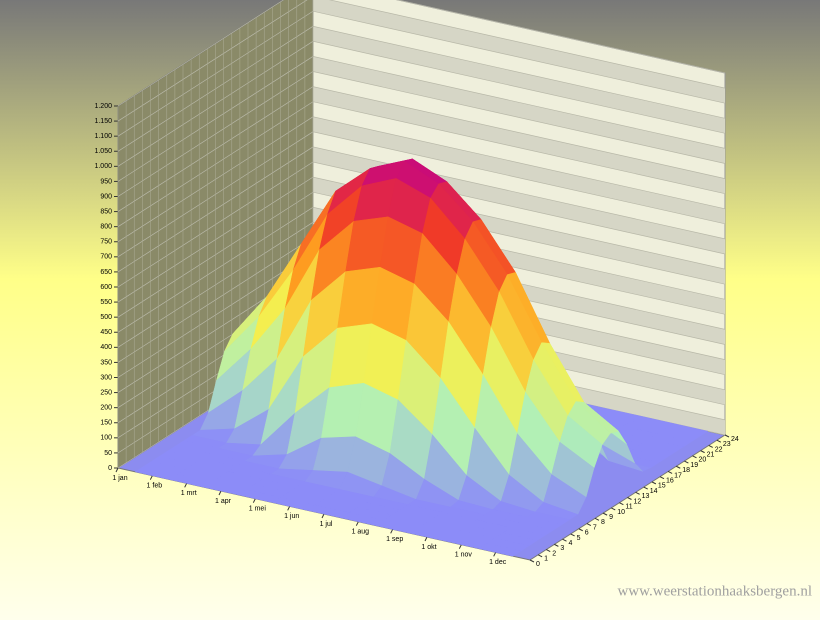 The image size is (820, 620). Describe the element at coordinates (106, 317) in the screenshot. I see `y-tick-label: 500` at that location.